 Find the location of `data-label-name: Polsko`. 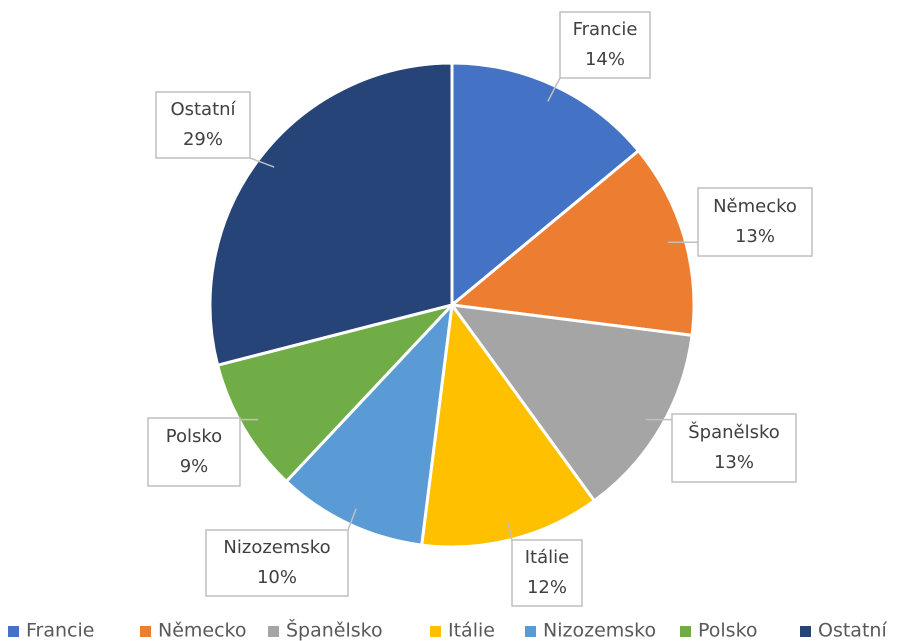

data-label-name: Polsko is located at coordinates (194, 436).